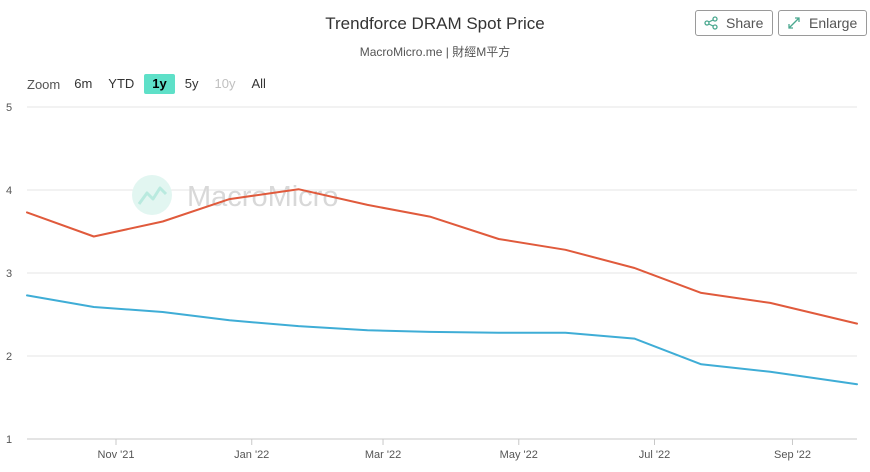 This screenshot has width=870, height=472. I want to click on x-tick-label: May '22, so click(519, 455).